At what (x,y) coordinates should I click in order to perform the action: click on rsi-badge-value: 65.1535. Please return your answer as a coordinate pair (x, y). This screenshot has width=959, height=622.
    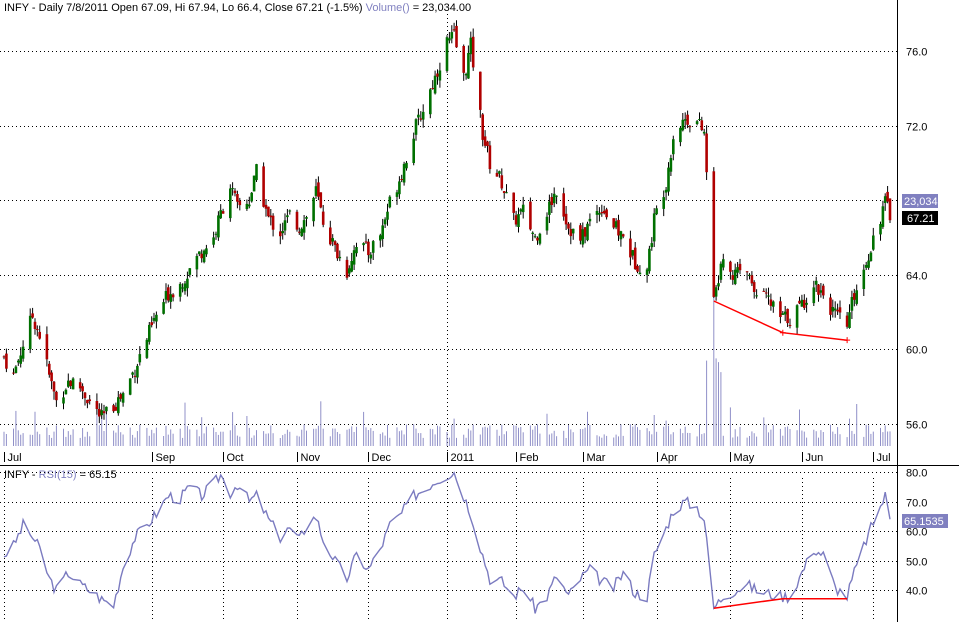
    Looking at the image, I should click on (924, 522).